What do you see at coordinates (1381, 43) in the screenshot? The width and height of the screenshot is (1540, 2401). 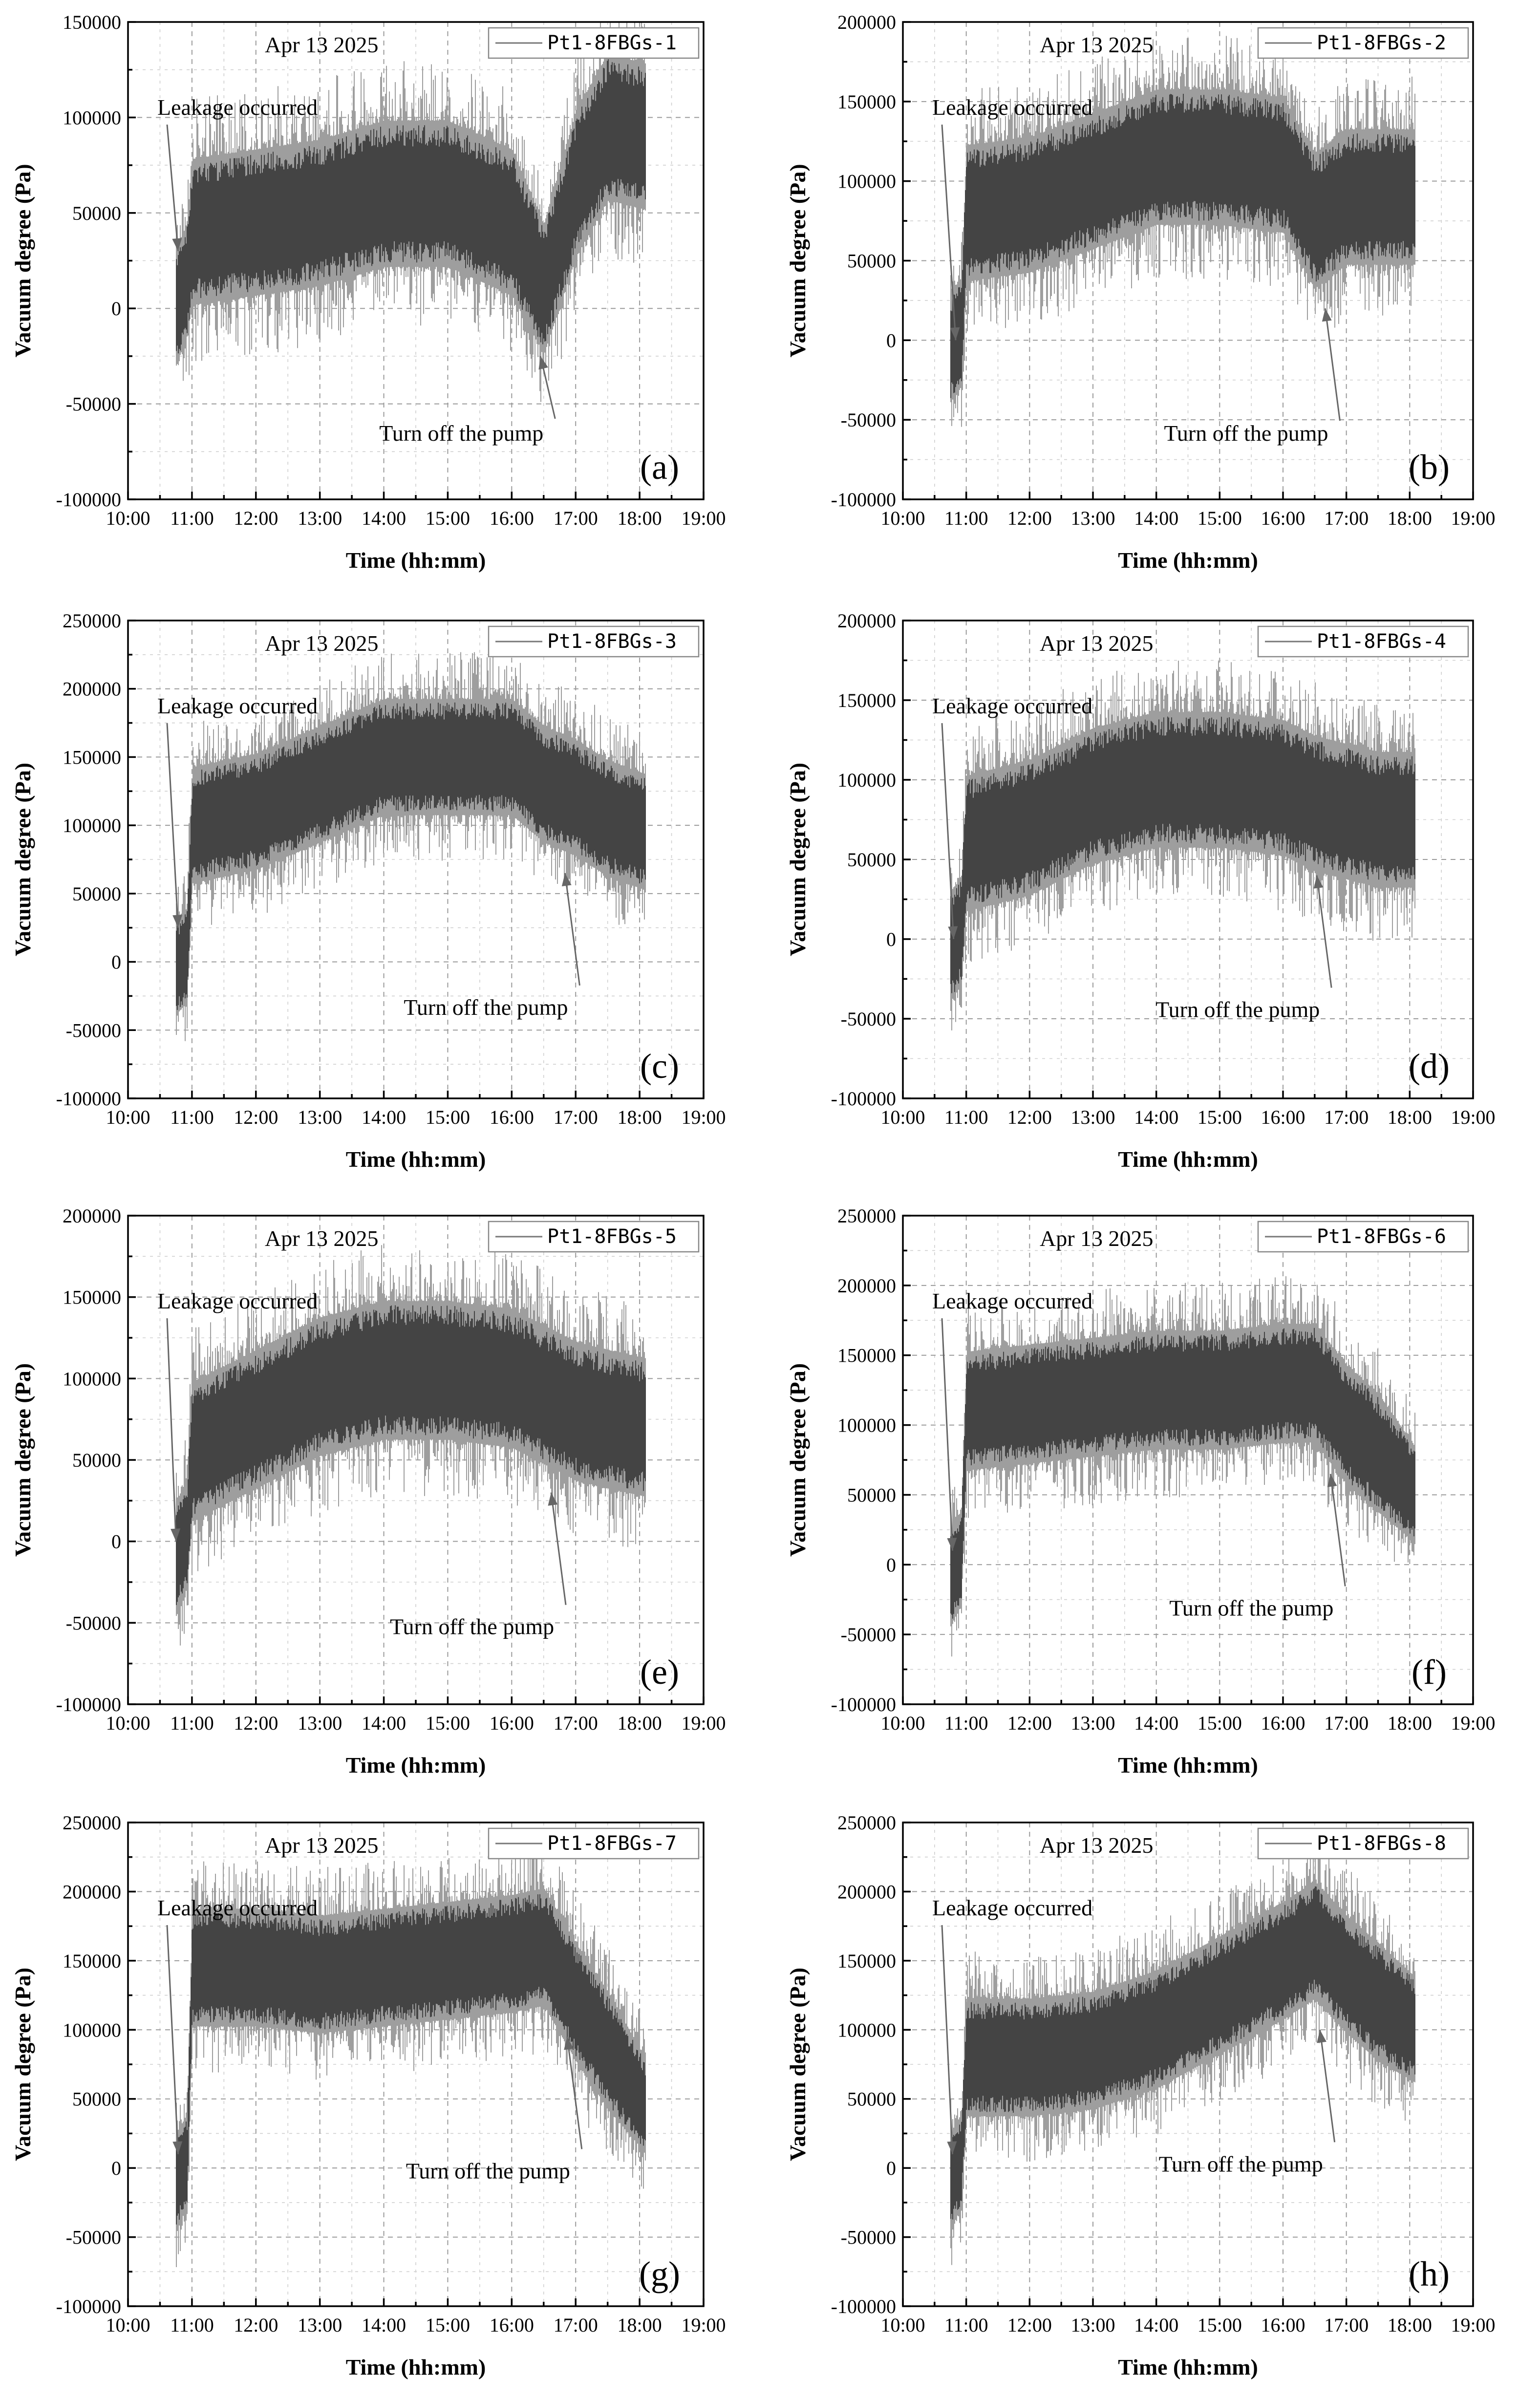 I see `legend-label: Pt1-8FBGs-2` at bounding box center [1381, 43].